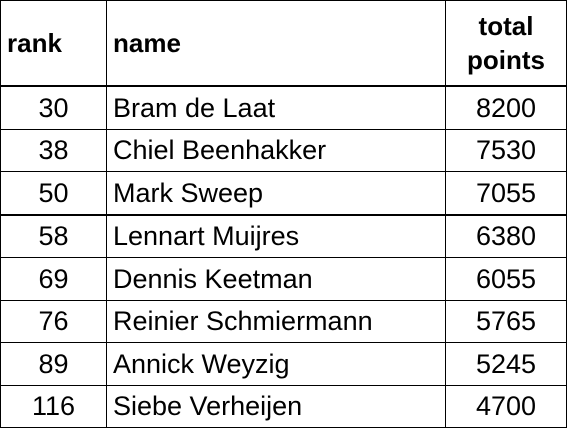 The height and width of the screenshot is (431, 568). I want to click on rank-cell: 58, so click(53, 236).